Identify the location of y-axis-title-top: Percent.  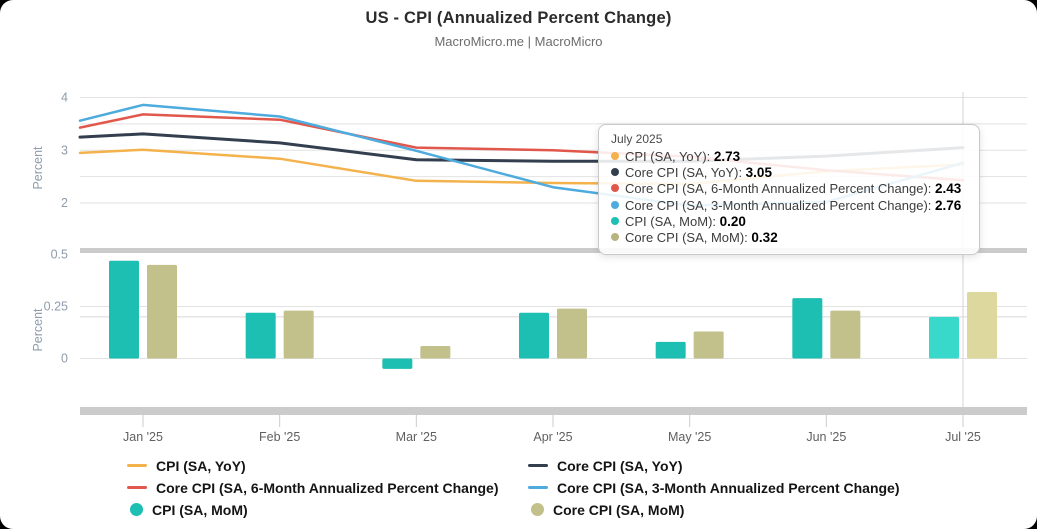
(38, 168).